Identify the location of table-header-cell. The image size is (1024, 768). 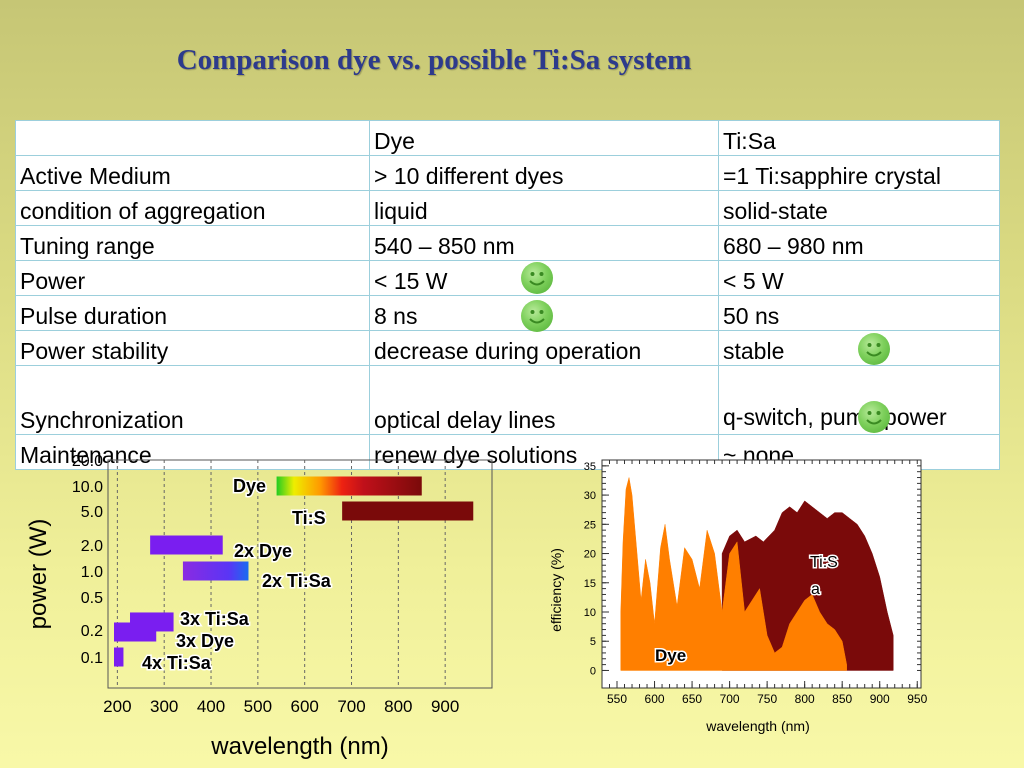
(192, 138).